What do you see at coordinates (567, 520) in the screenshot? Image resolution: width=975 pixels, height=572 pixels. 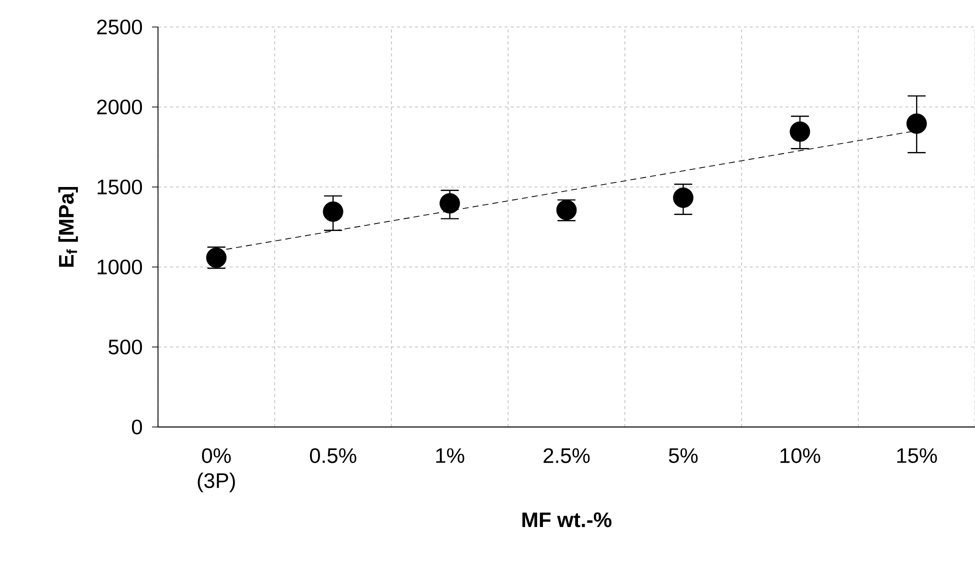 I see `x-axis-title: MF wt.-%` at bounding box center [567, 520].